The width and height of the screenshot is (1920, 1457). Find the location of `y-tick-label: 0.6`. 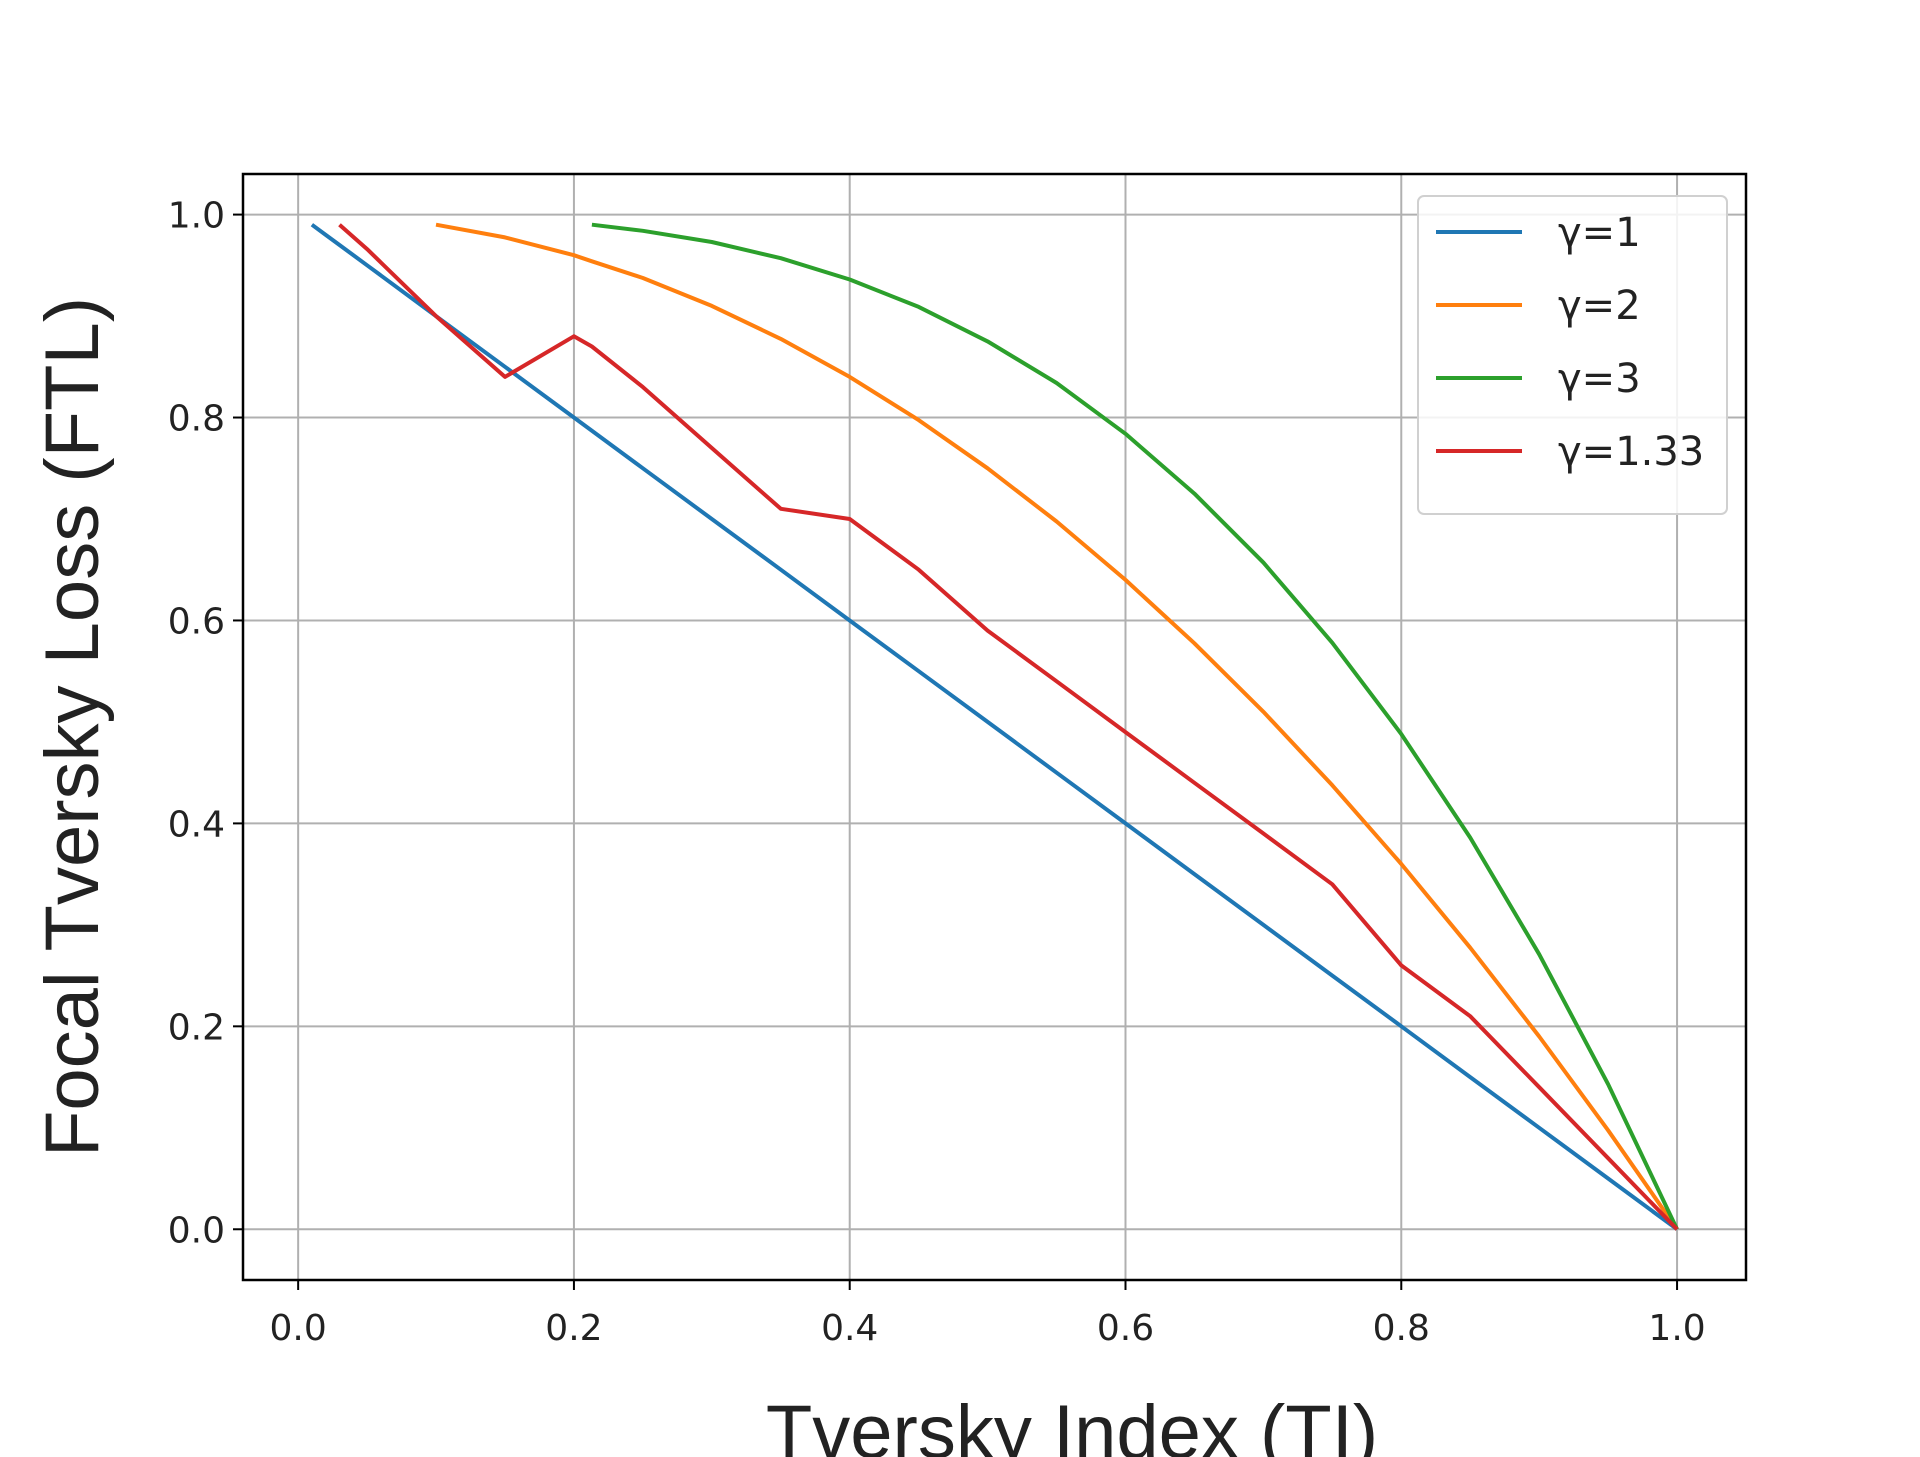

y-tick-label: 0.6 is located at coordinates (196, 621).